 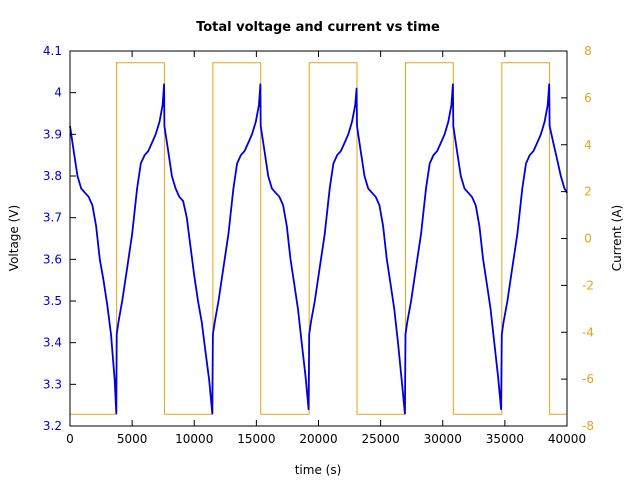 What do you see at coordinates (52, 176) in the screenshot?
I see `y-tick-label: 3.8` at bounding box center [52, 176].